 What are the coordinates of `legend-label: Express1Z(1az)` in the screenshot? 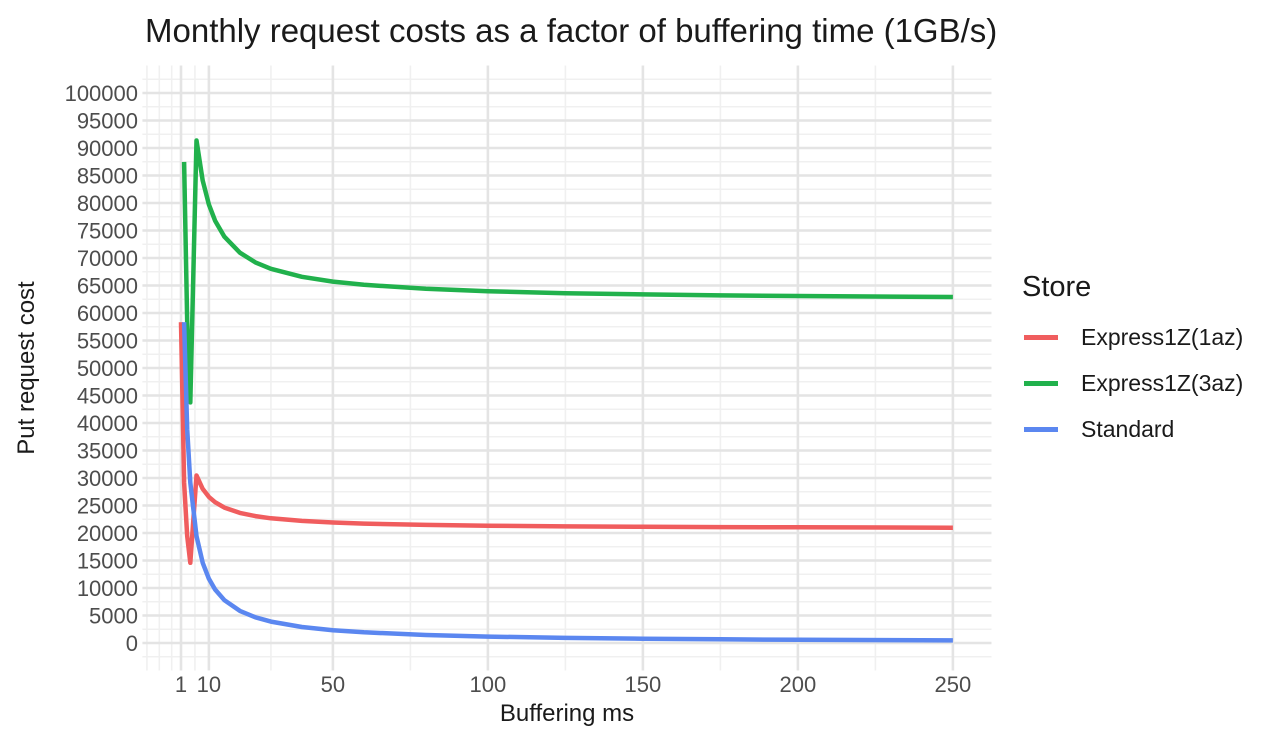 It's located at (1162, 336).